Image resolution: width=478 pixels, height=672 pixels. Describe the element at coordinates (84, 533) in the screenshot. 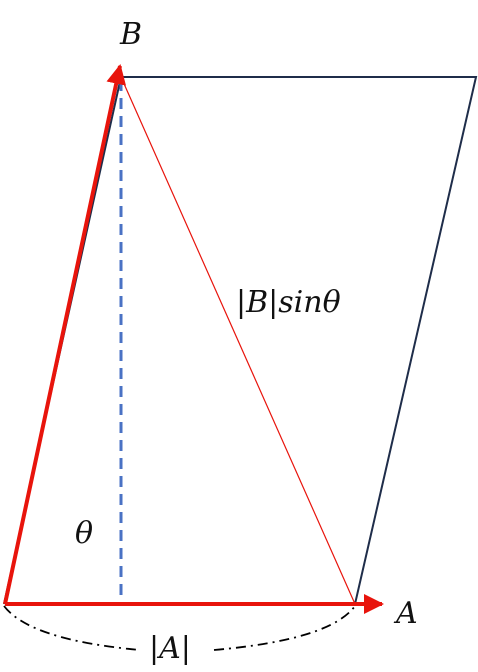

I see `angle-label: θ` at that location.